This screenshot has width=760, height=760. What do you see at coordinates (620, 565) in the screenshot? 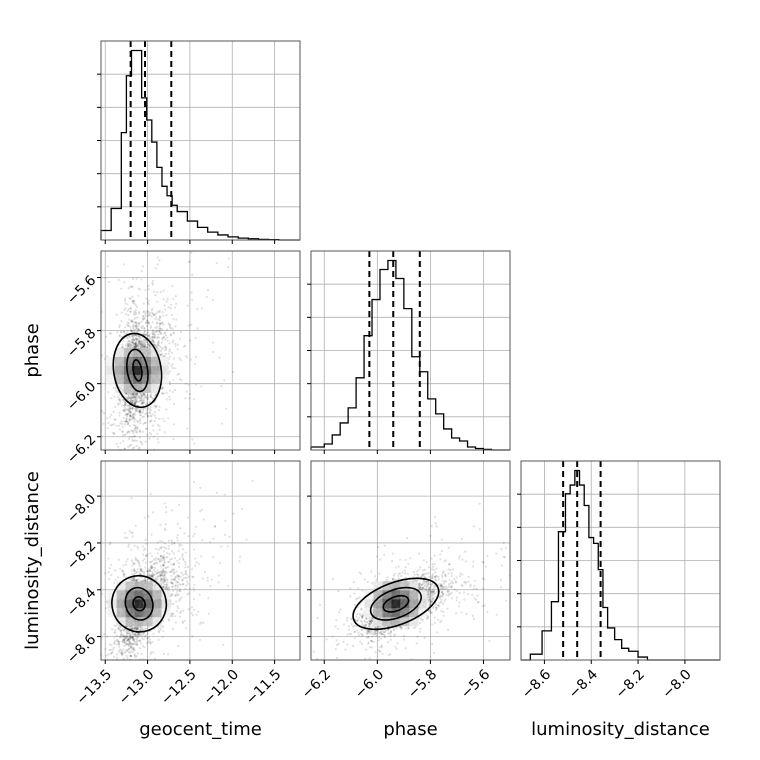
I see `histogram-luminosity_distance` at bounding box center [620, 565].